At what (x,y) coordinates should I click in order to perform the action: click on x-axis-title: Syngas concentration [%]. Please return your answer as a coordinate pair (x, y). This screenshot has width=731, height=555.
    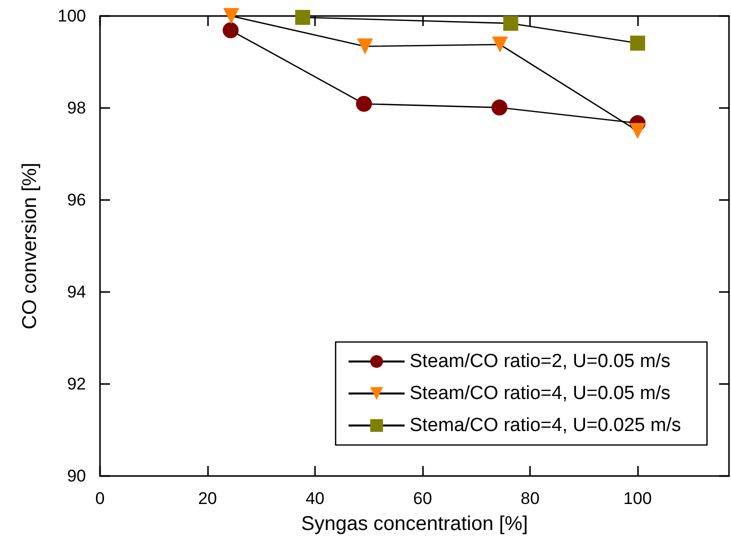
    Looking at the image, I should click on (414, 524).